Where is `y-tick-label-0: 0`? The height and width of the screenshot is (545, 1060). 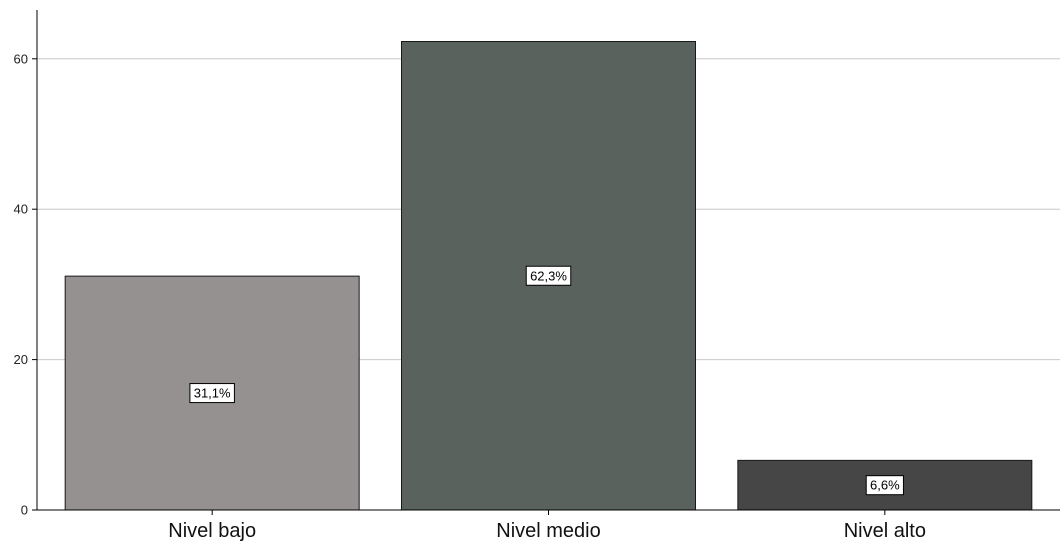 y-tick-label-0: 0 is located at coordinates (24, 510).